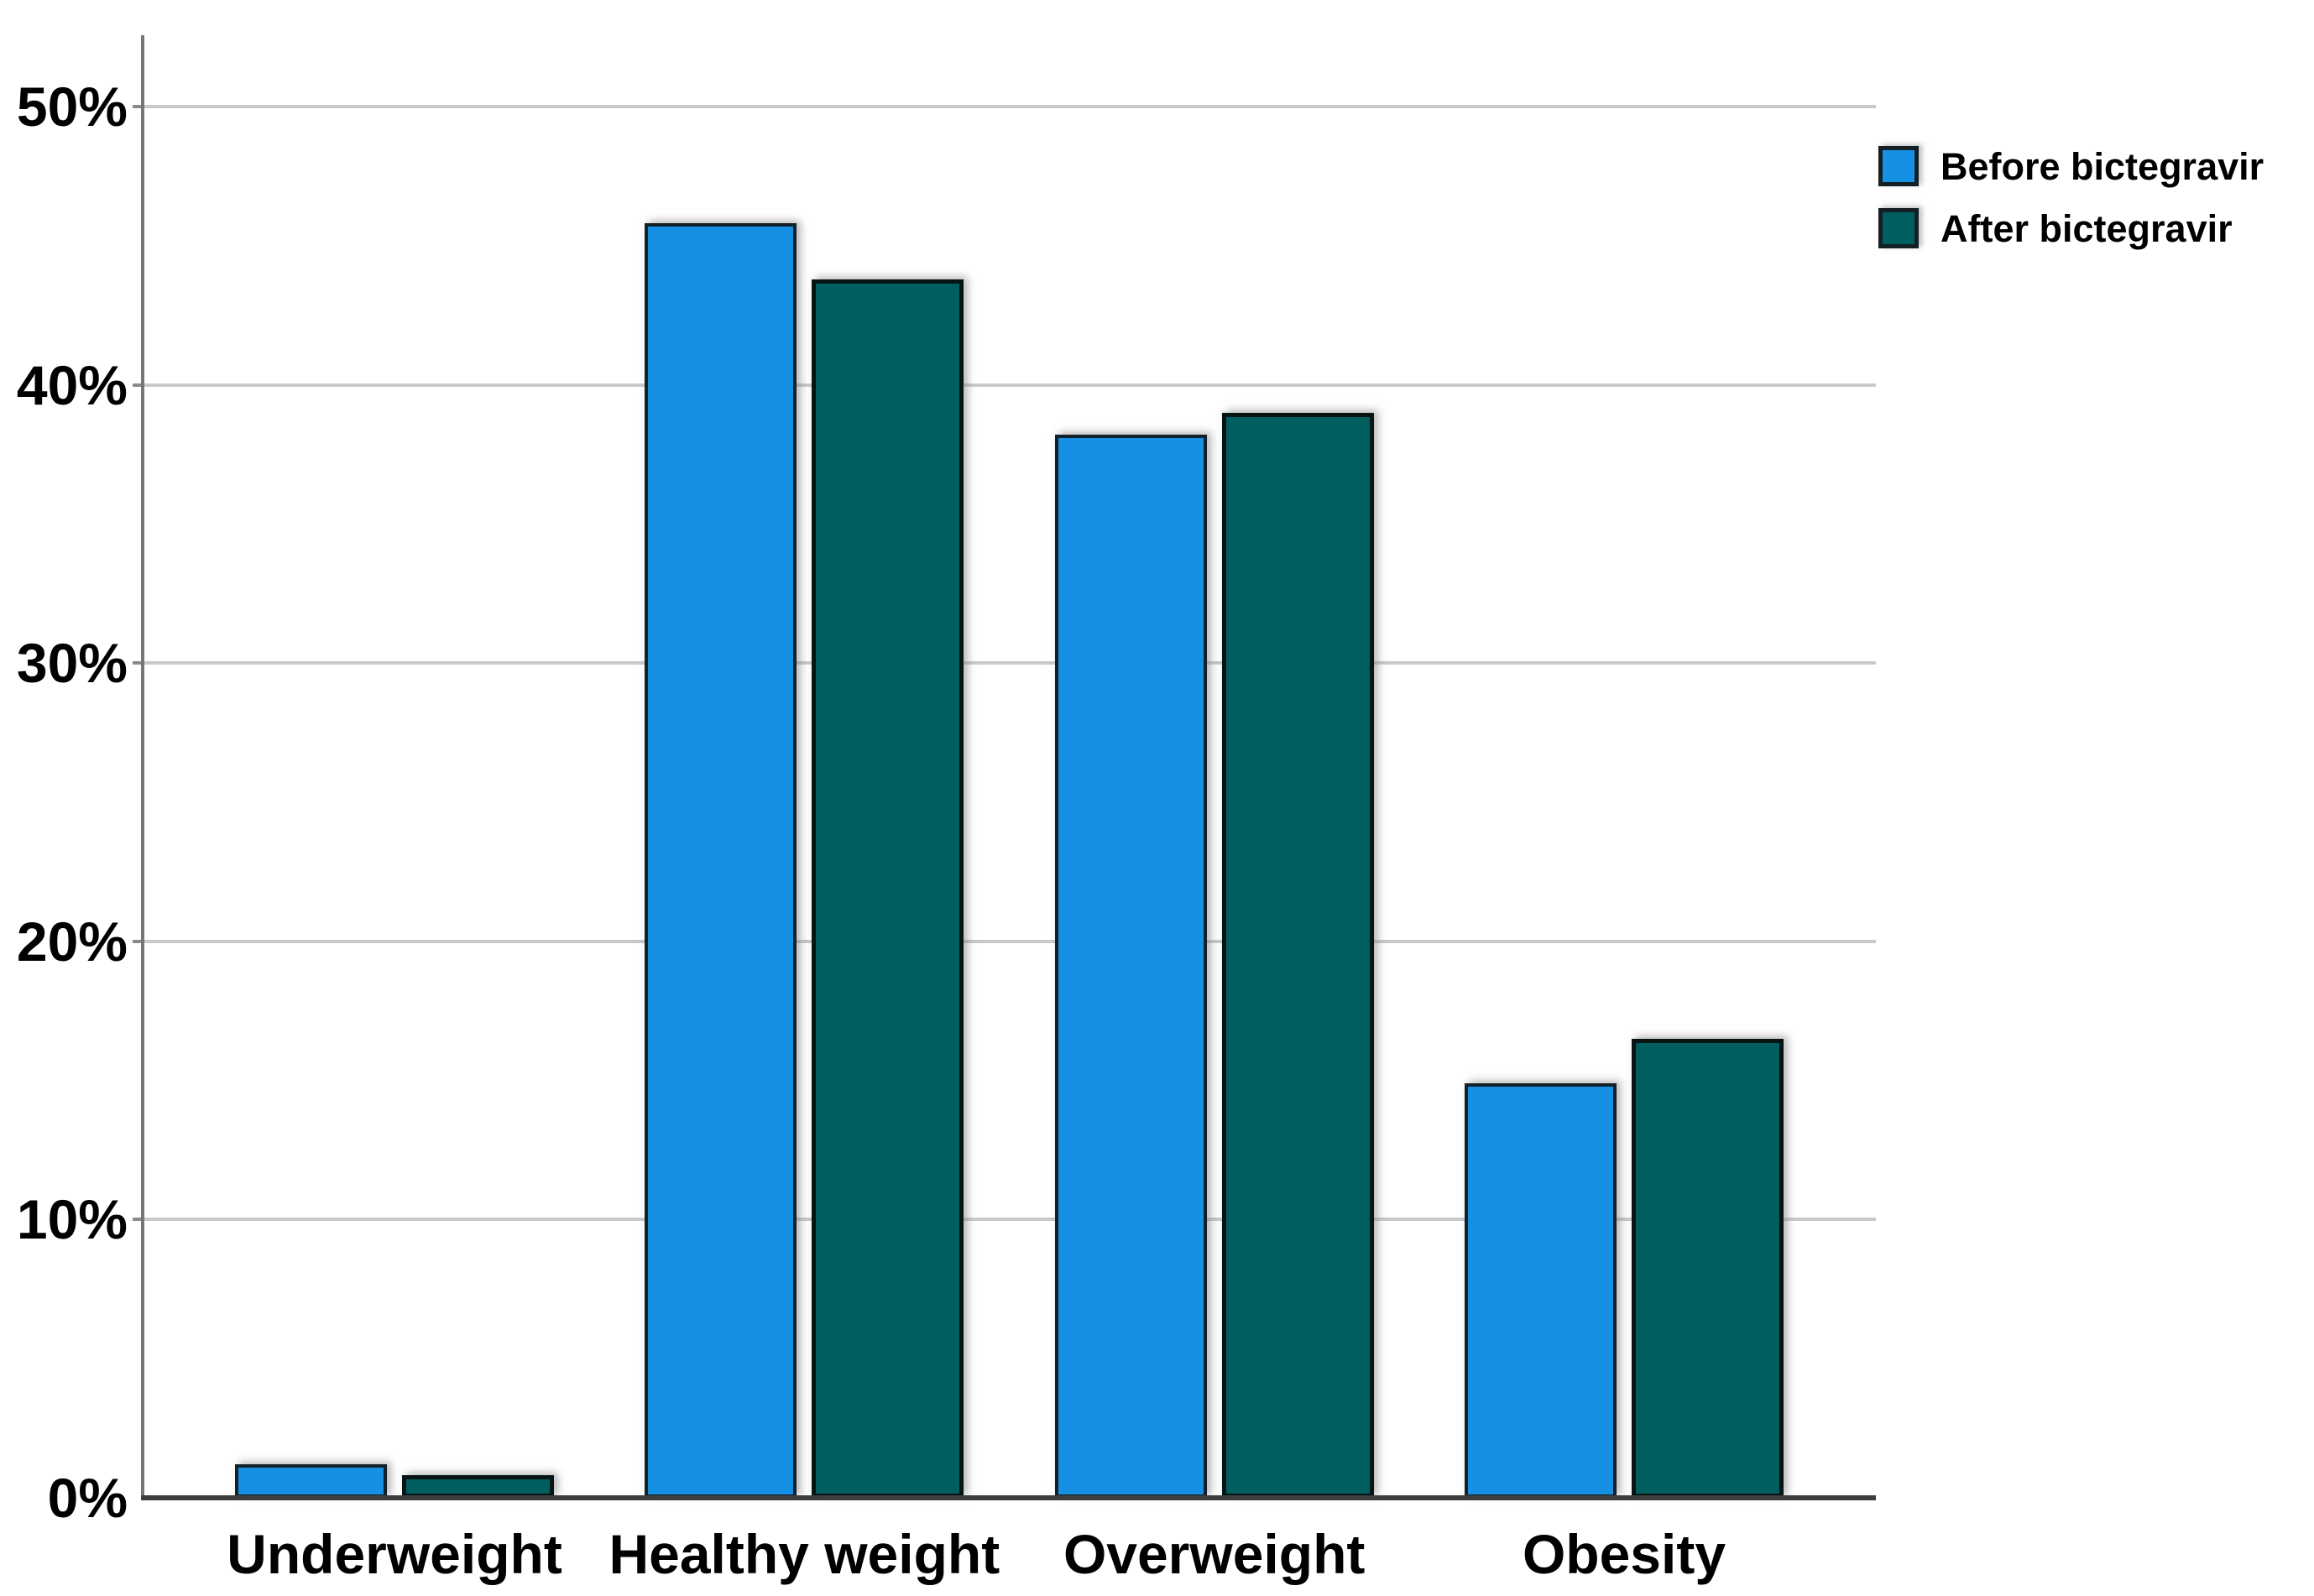 The width and height of the screenshot is (2314, 1596). I want to click on y-axis-label-30pct: 30%, so click(72, 663).